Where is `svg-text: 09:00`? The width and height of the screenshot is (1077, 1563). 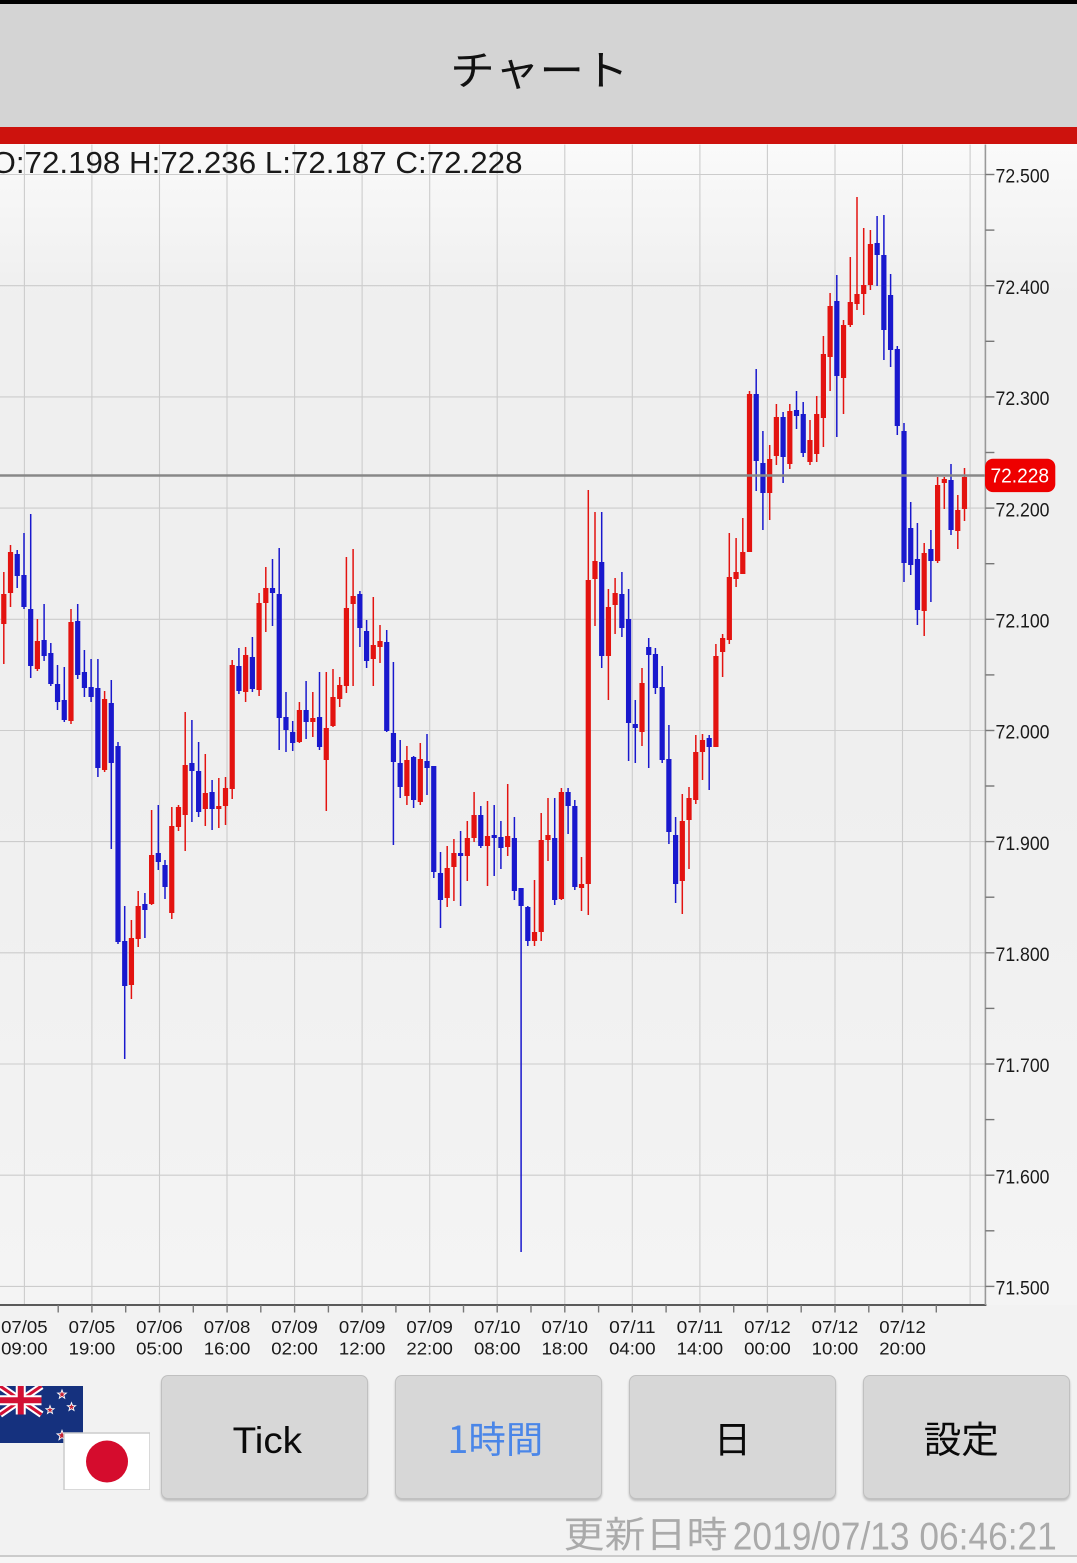 svg-text: 09:00 is located at coordinates (24, 1349).